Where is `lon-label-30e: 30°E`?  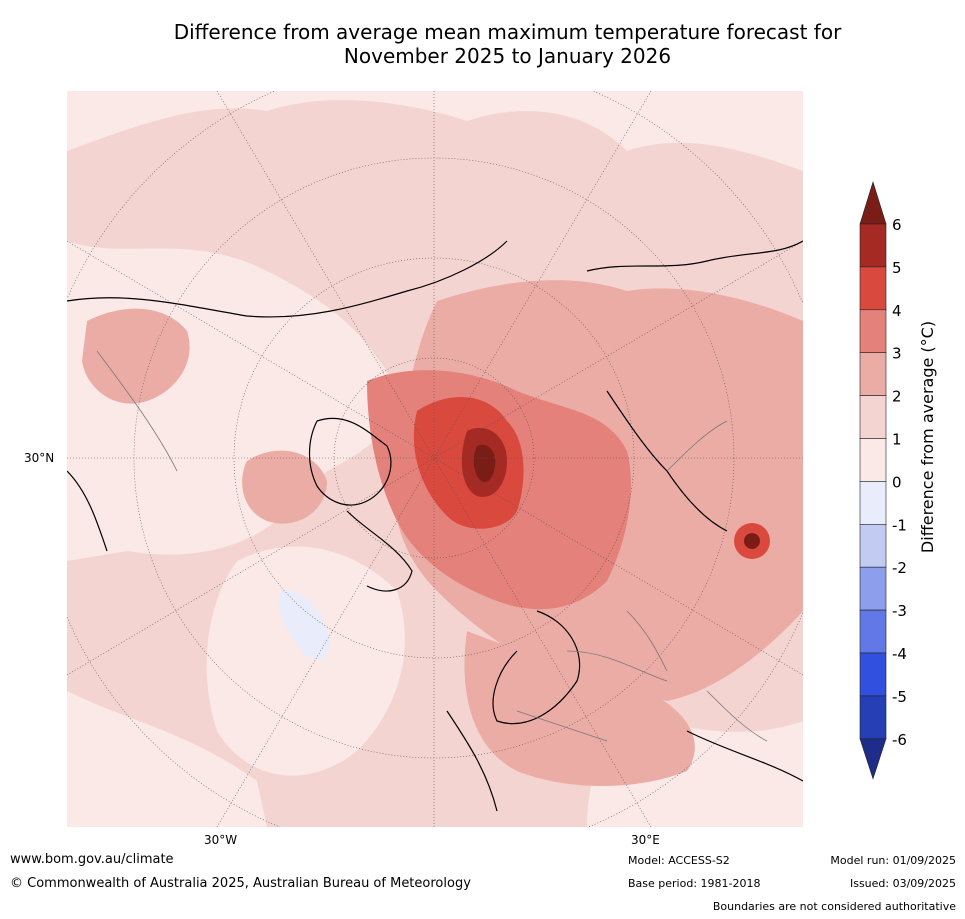
lon-label-30e: 30°E is located at coordinates (645, 840).